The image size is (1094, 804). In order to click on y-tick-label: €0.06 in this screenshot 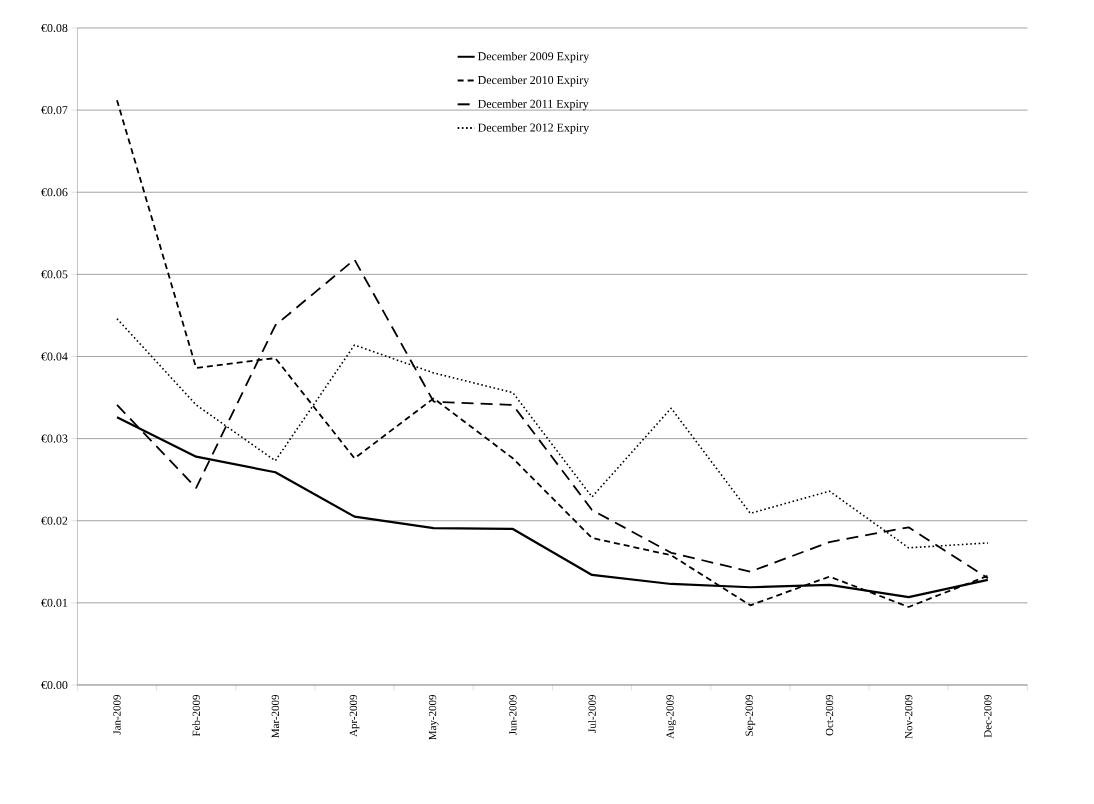, I will do `click(54, 192)`.